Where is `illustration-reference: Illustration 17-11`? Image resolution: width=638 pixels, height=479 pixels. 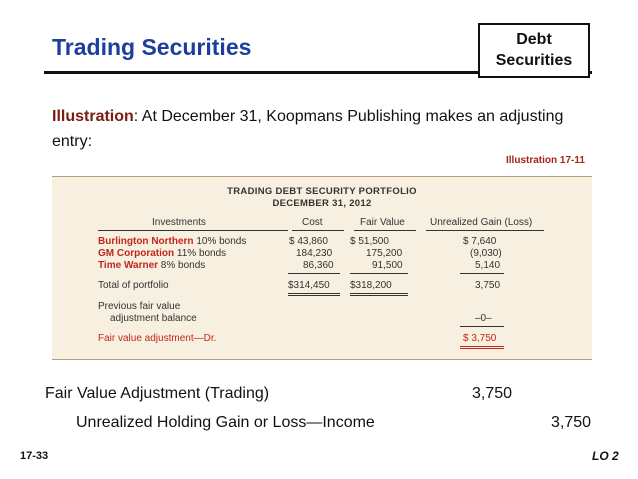 illustration-reference: Illustration 17-11 is located at coordinates (545, 160).